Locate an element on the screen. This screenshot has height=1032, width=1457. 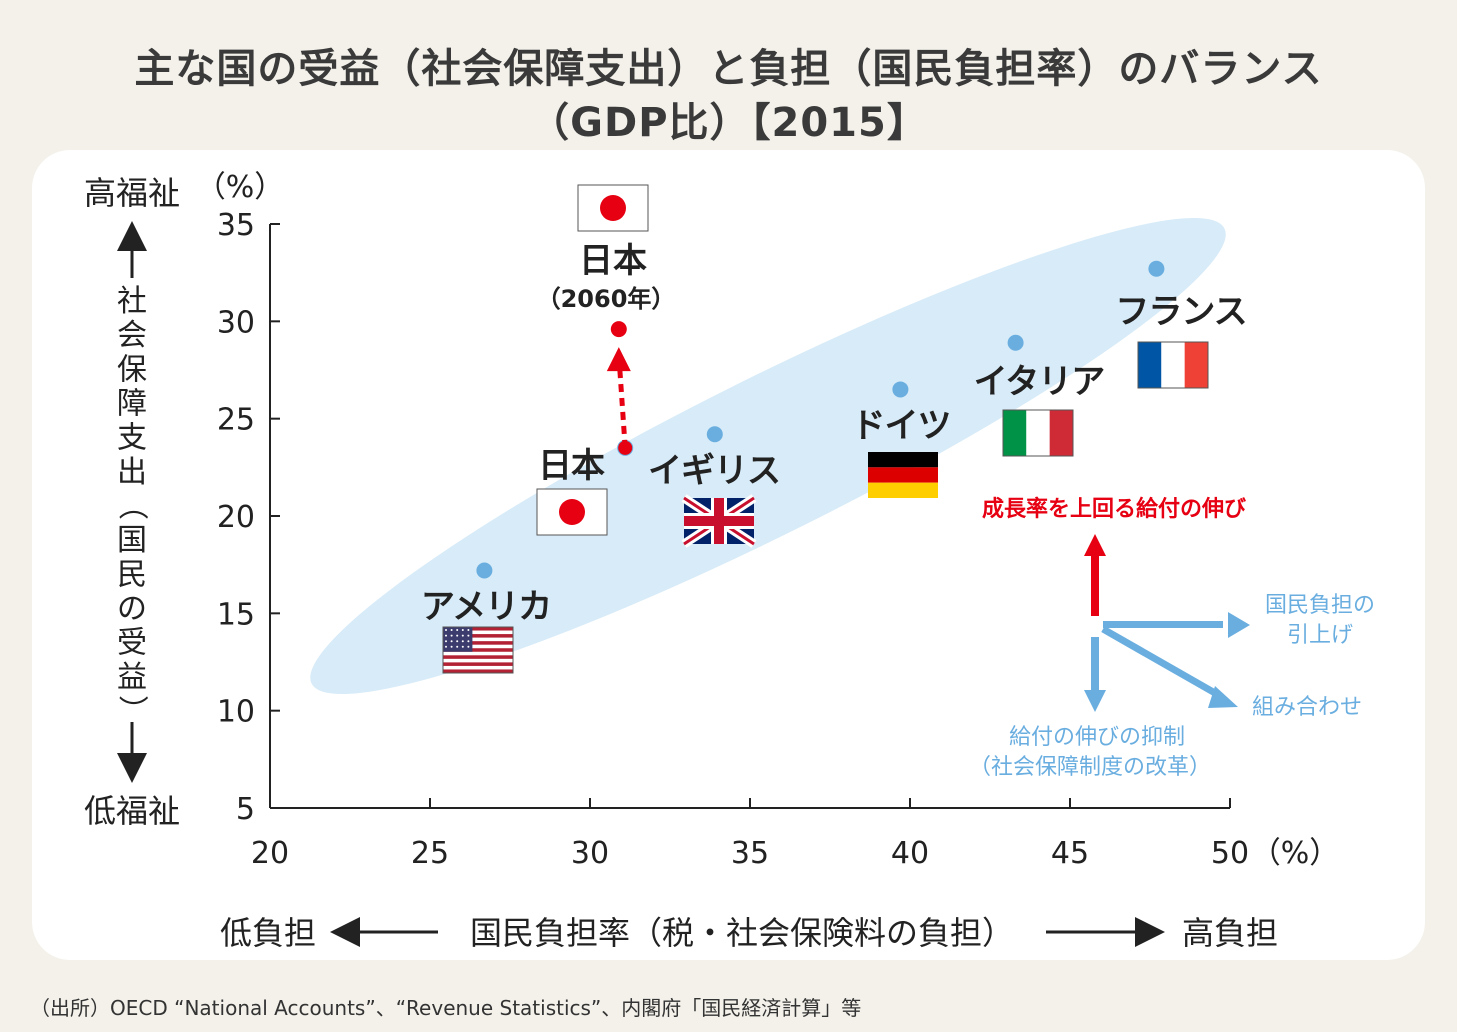
legend-right-arrowhead is located at coordinates (1239, 625).